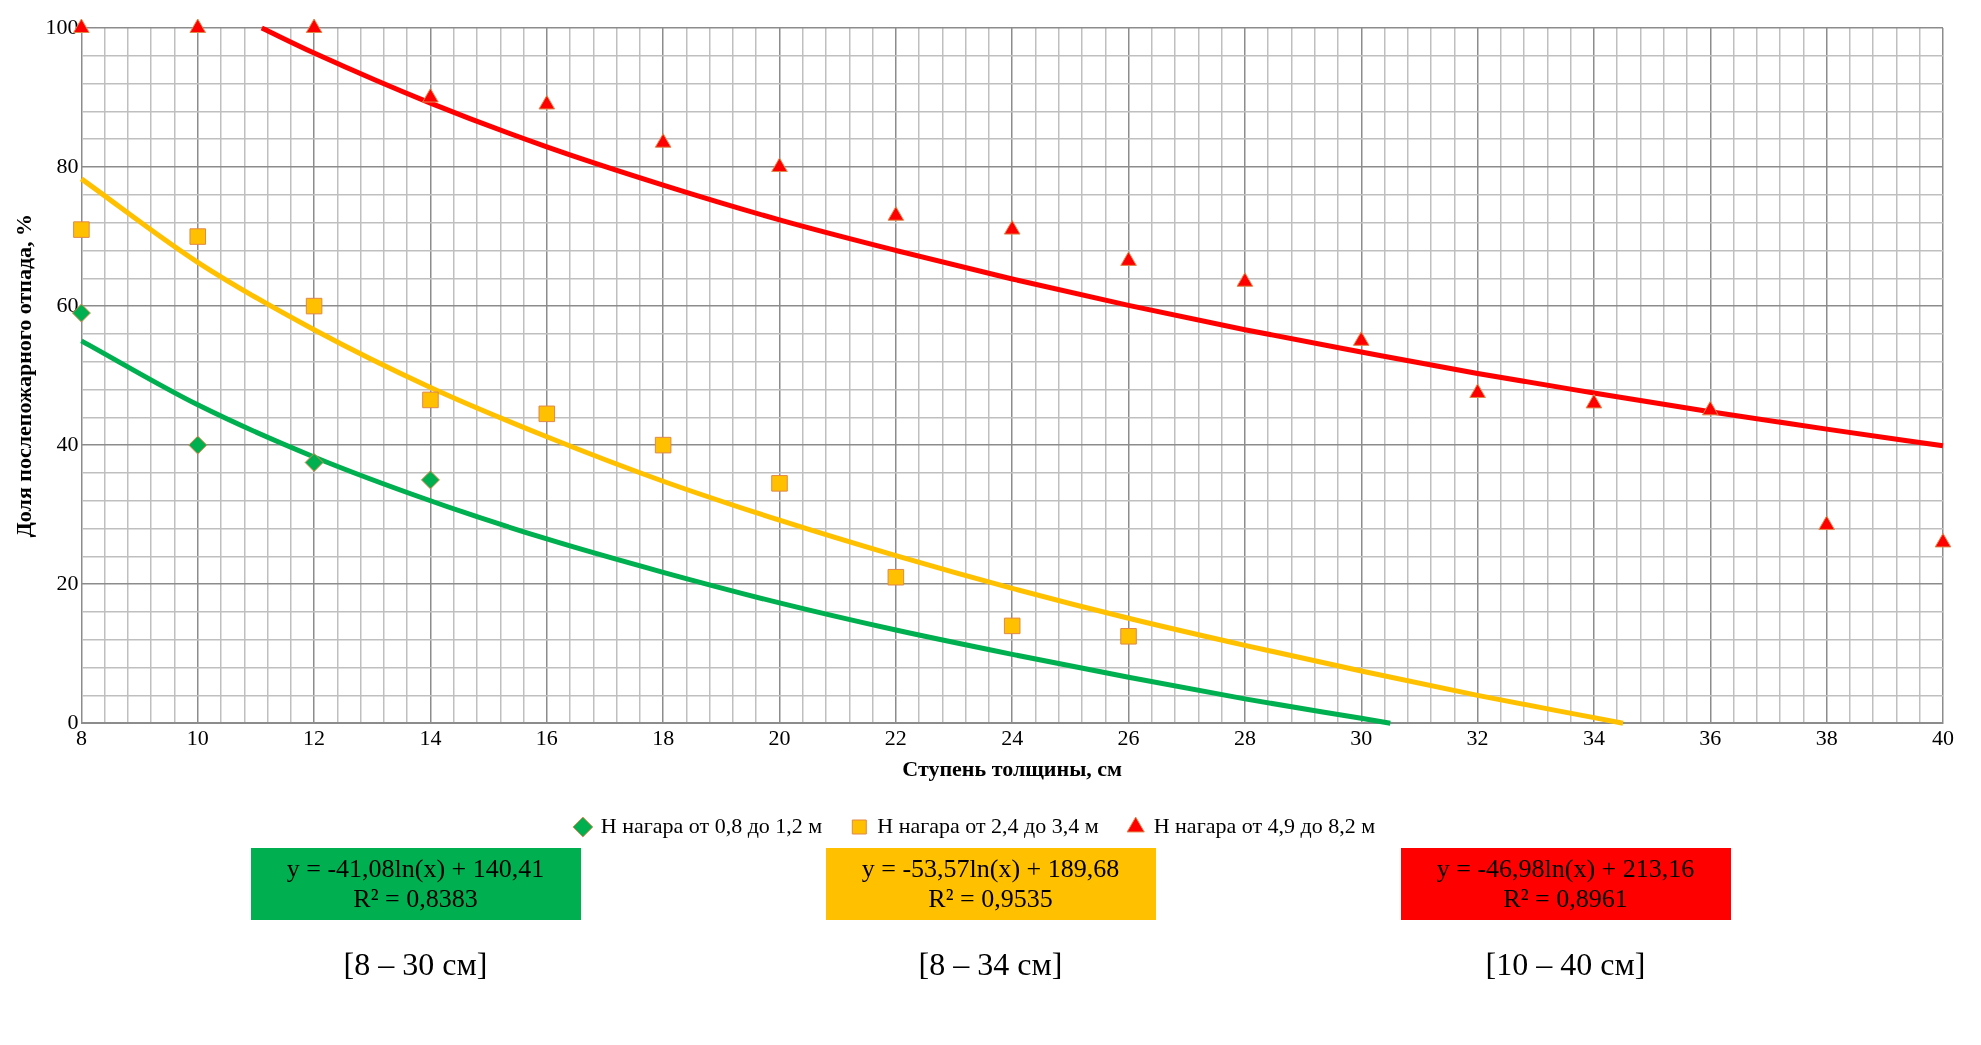 This screenshot has height=1045, width=1981. Describe the element at coordinates (1361, 738) in the screenshot. I see `x-tick-label: 30` at that location.